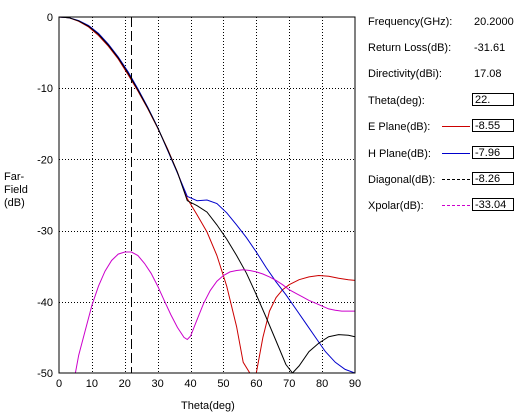 The width and height of the screenshot is (518, 415). I want to click on y-tick-label: -20, so click(45, 160).